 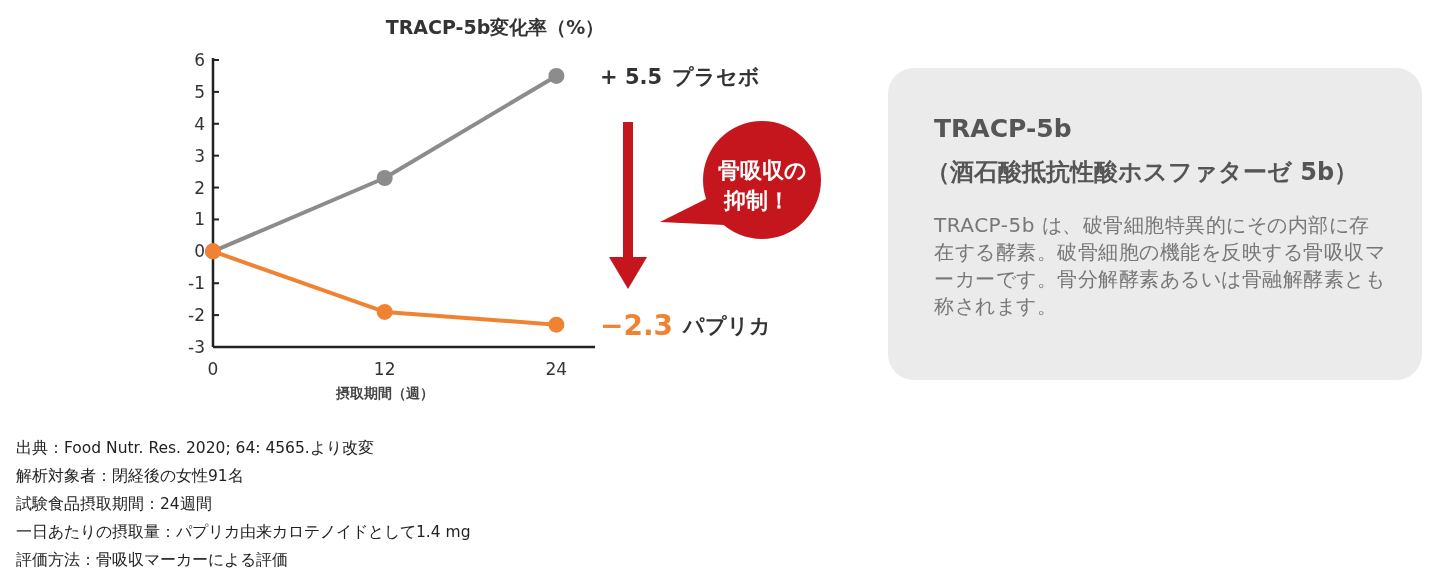 I want to click on y-tick-label: 6, so click(x=199, y=60).